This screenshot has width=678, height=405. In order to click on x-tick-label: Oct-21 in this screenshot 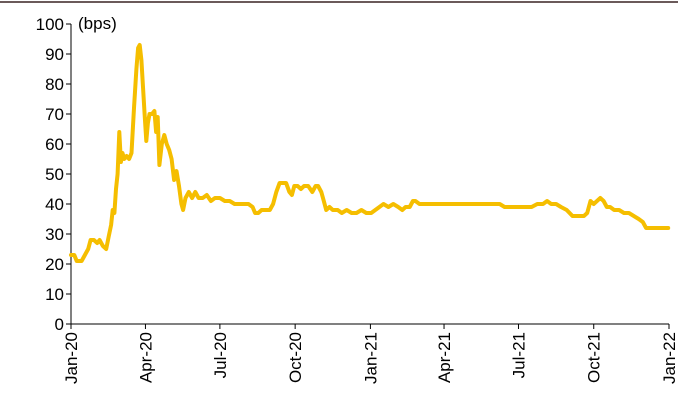, I will do `click(594, 357)`.